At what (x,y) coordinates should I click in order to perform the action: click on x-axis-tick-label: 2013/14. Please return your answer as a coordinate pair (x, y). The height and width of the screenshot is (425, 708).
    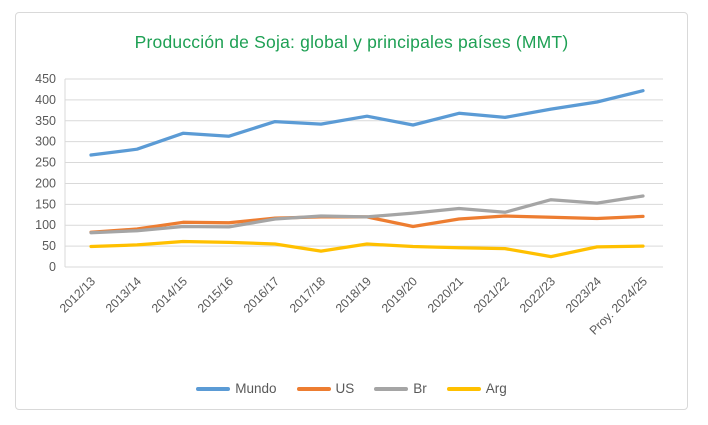
    Looking at the image, I should click on (123, 294).